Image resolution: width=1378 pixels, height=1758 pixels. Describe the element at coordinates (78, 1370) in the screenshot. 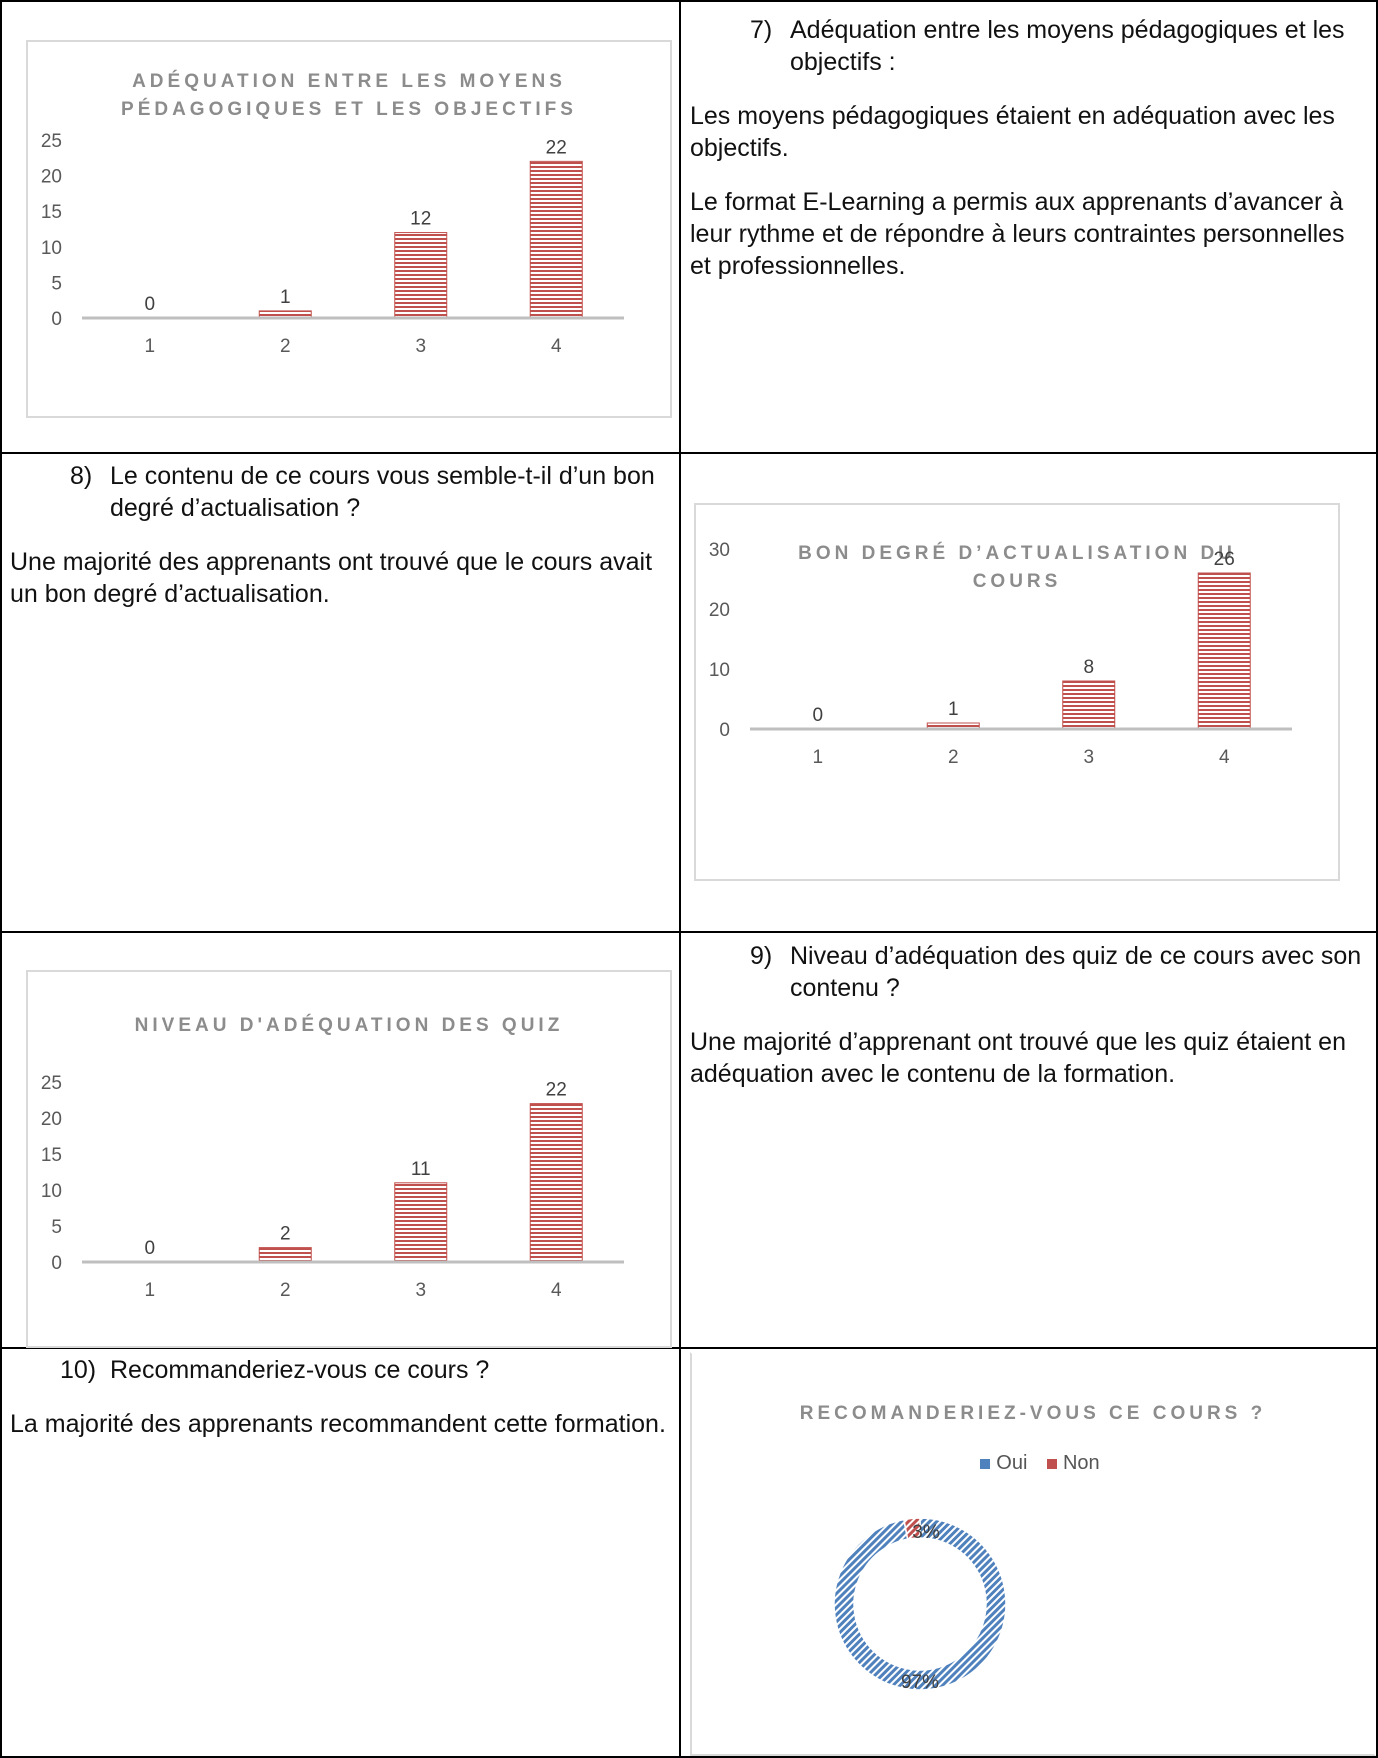

I see `question-number: 10)` at that location.